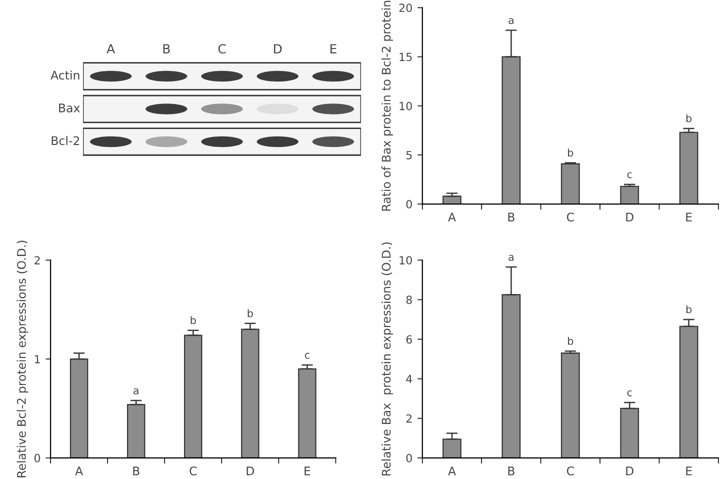  What do you see at coordinates (409, 300) in the screenshot?
I see `y-tick-label: 8` at bounding box center [409, 300].